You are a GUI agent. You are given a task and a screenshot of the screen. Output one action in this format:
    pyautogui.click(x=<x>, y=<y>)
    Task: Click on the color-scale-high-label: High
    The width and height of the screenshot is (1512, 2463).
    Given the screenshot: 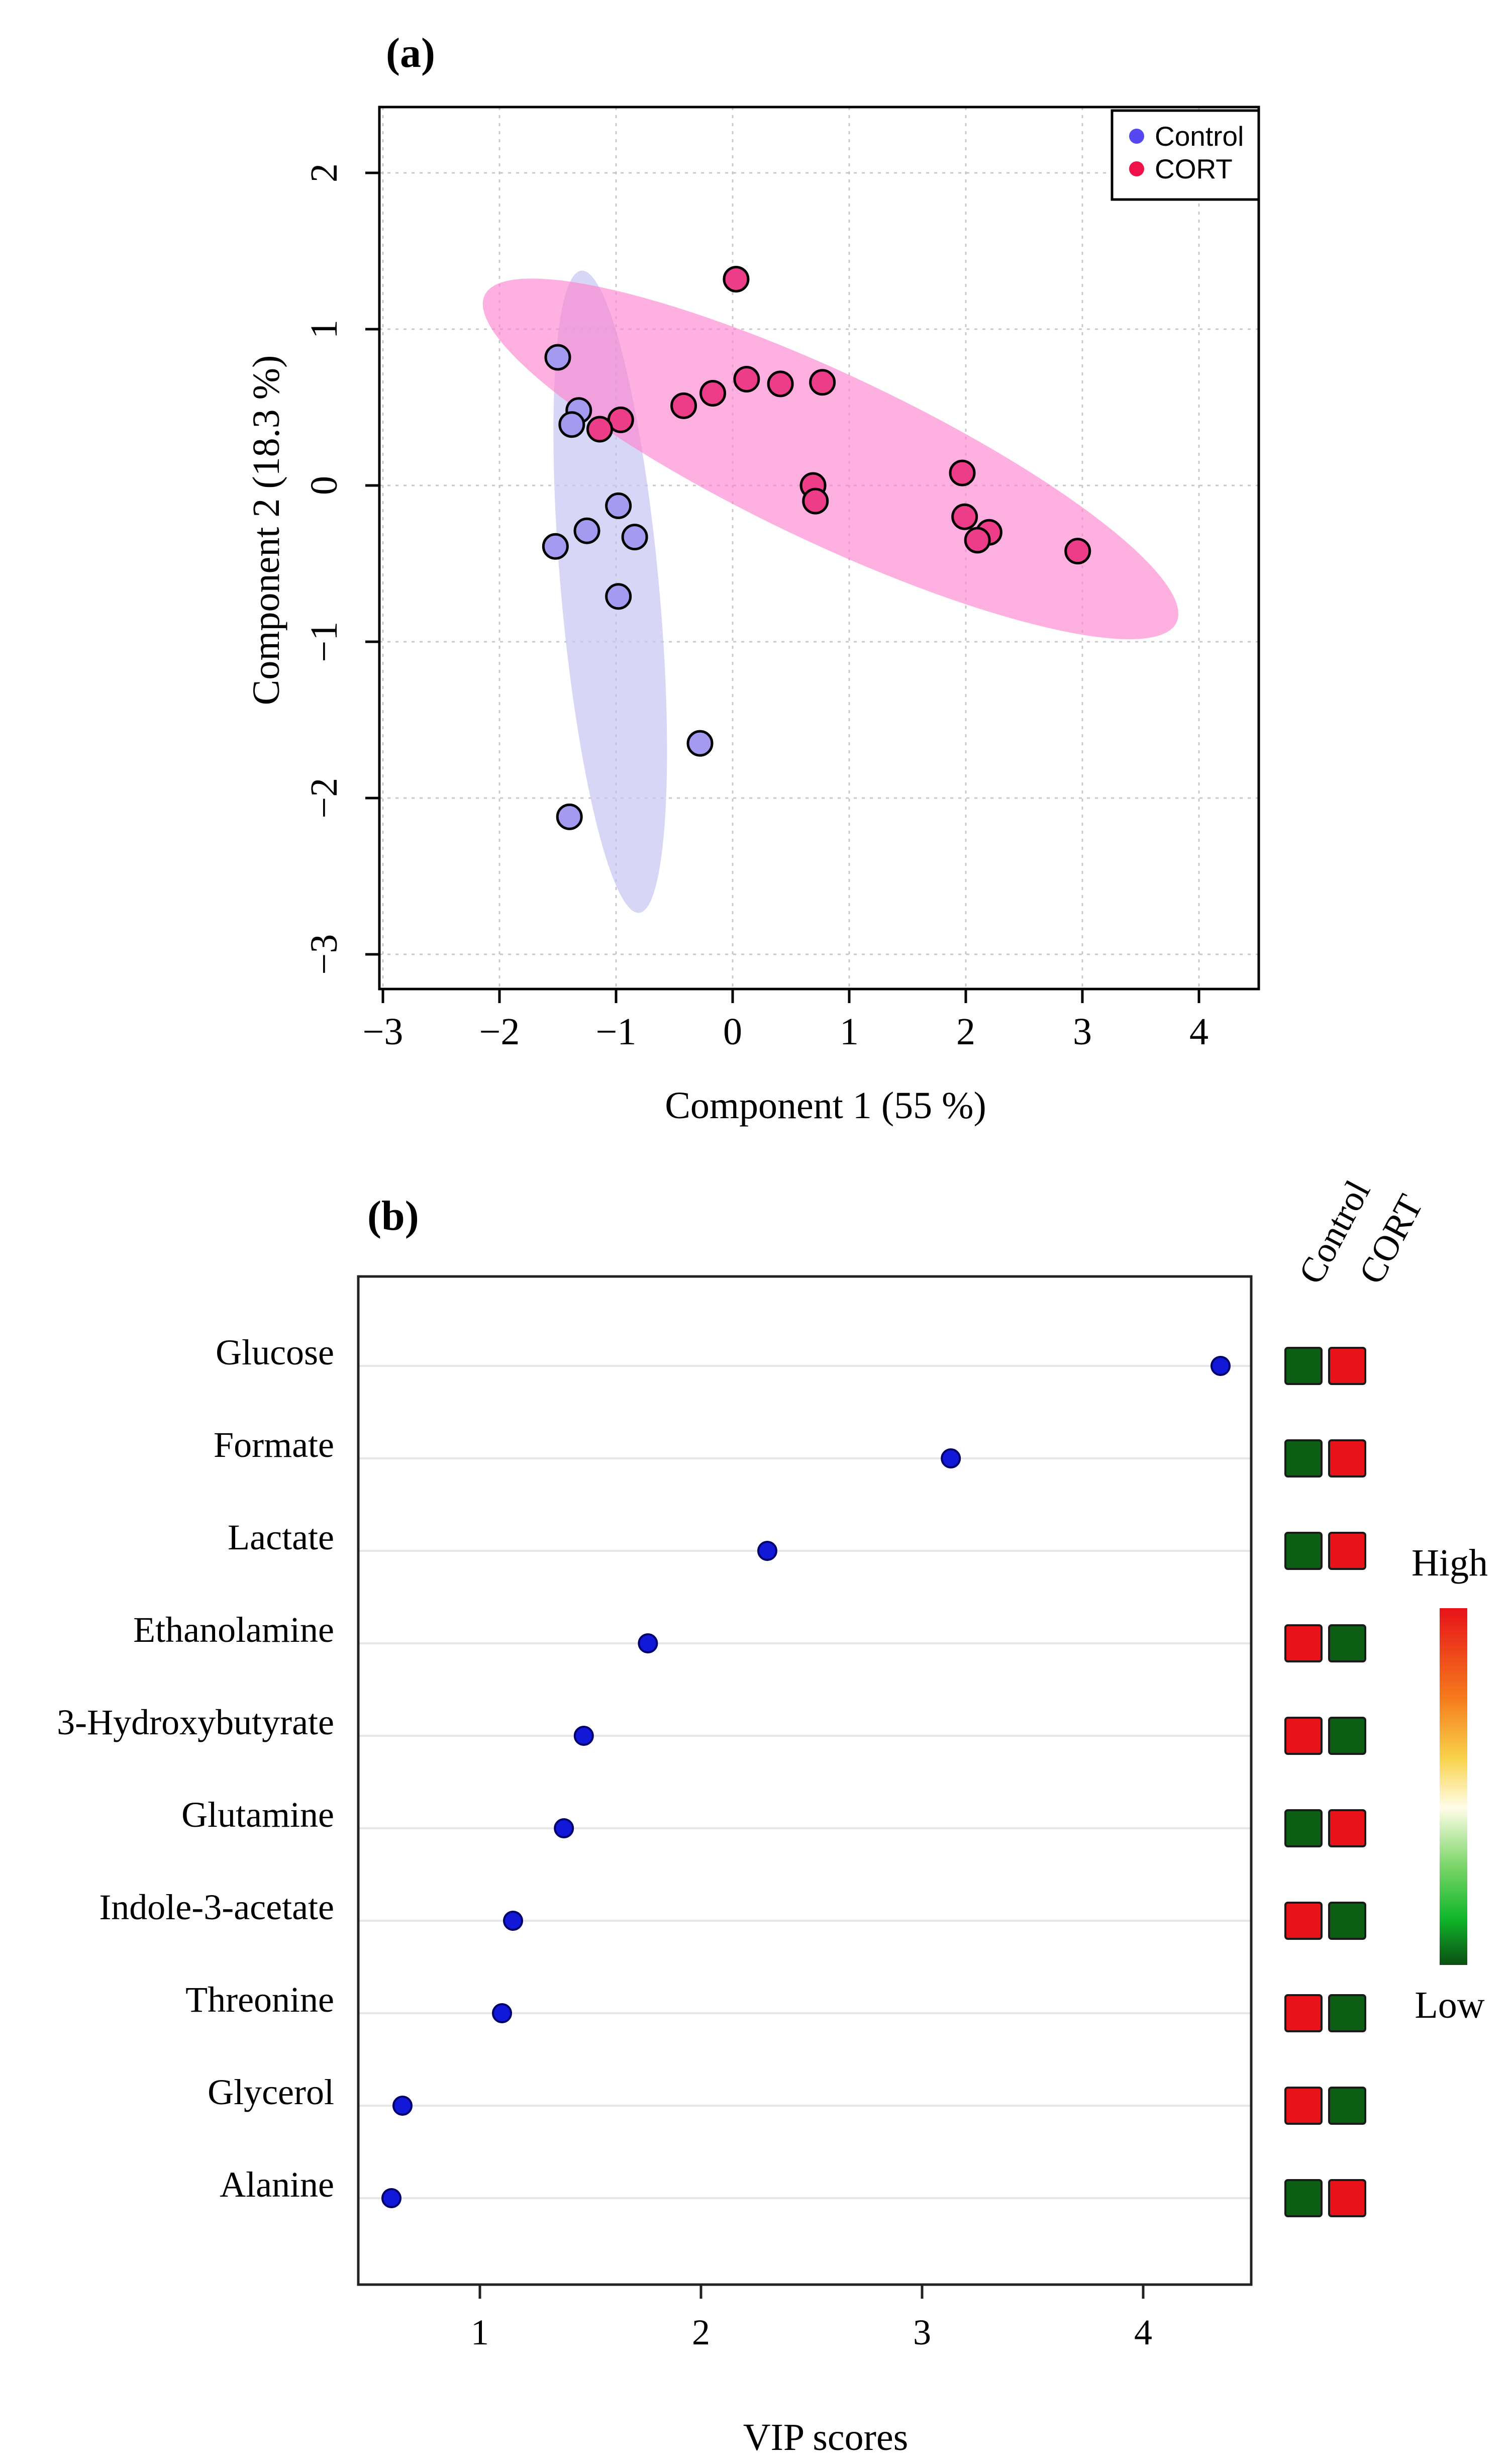 What is the action you would take?
    pyautogui.click(x=1450, y=1563)
    